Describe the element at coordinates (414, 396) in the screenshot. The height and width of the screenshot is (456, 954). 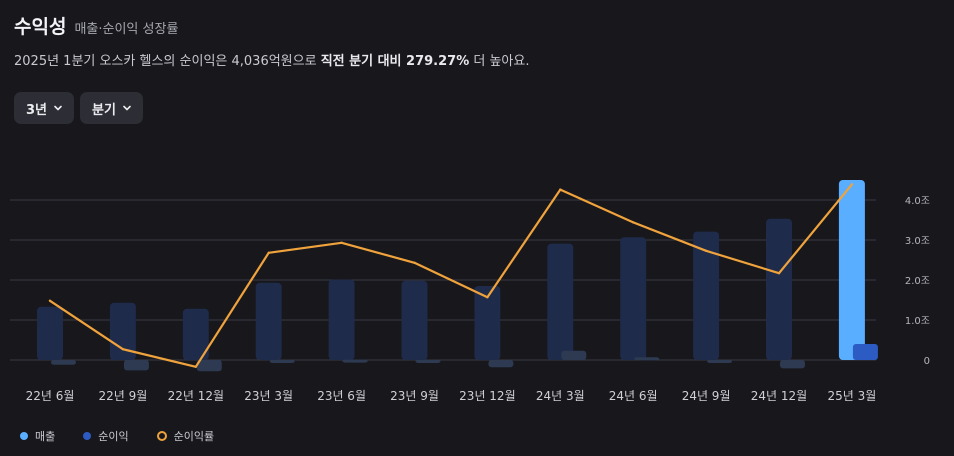
I see `x-tick-label: 23년 9월` at that location.